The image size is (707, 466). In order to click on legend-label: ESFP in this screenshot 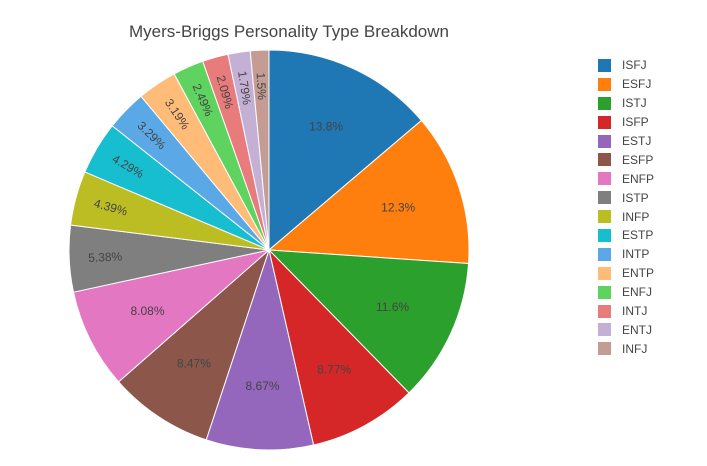, I will do `click(638, 159)`.